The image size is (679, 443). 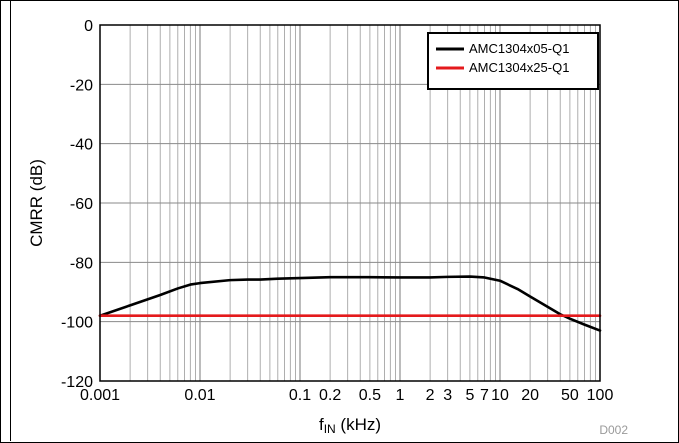 What do you see at coordinates (530, 395) in the screenshot?
I see `x-tick-label: 20` at bounding box center [530, 395].